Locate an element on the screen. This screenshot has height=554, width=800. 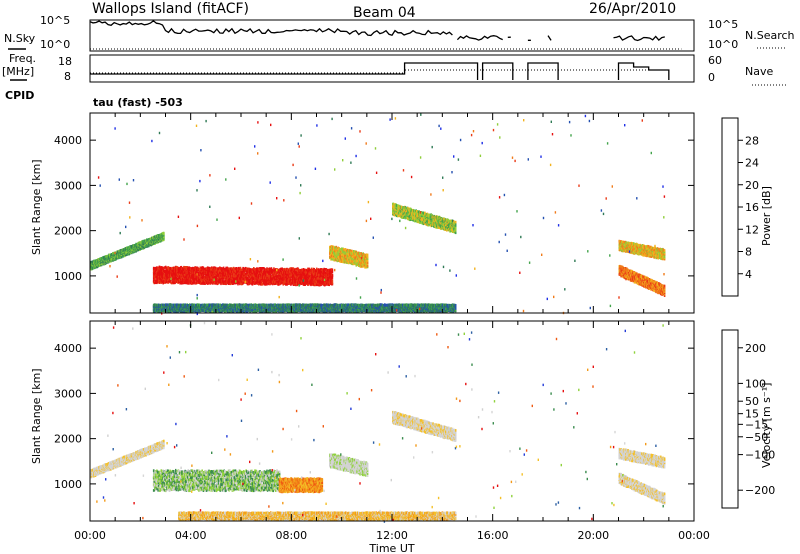
date-label: 26/Apr/2010 is located at coordinates (632, 9).